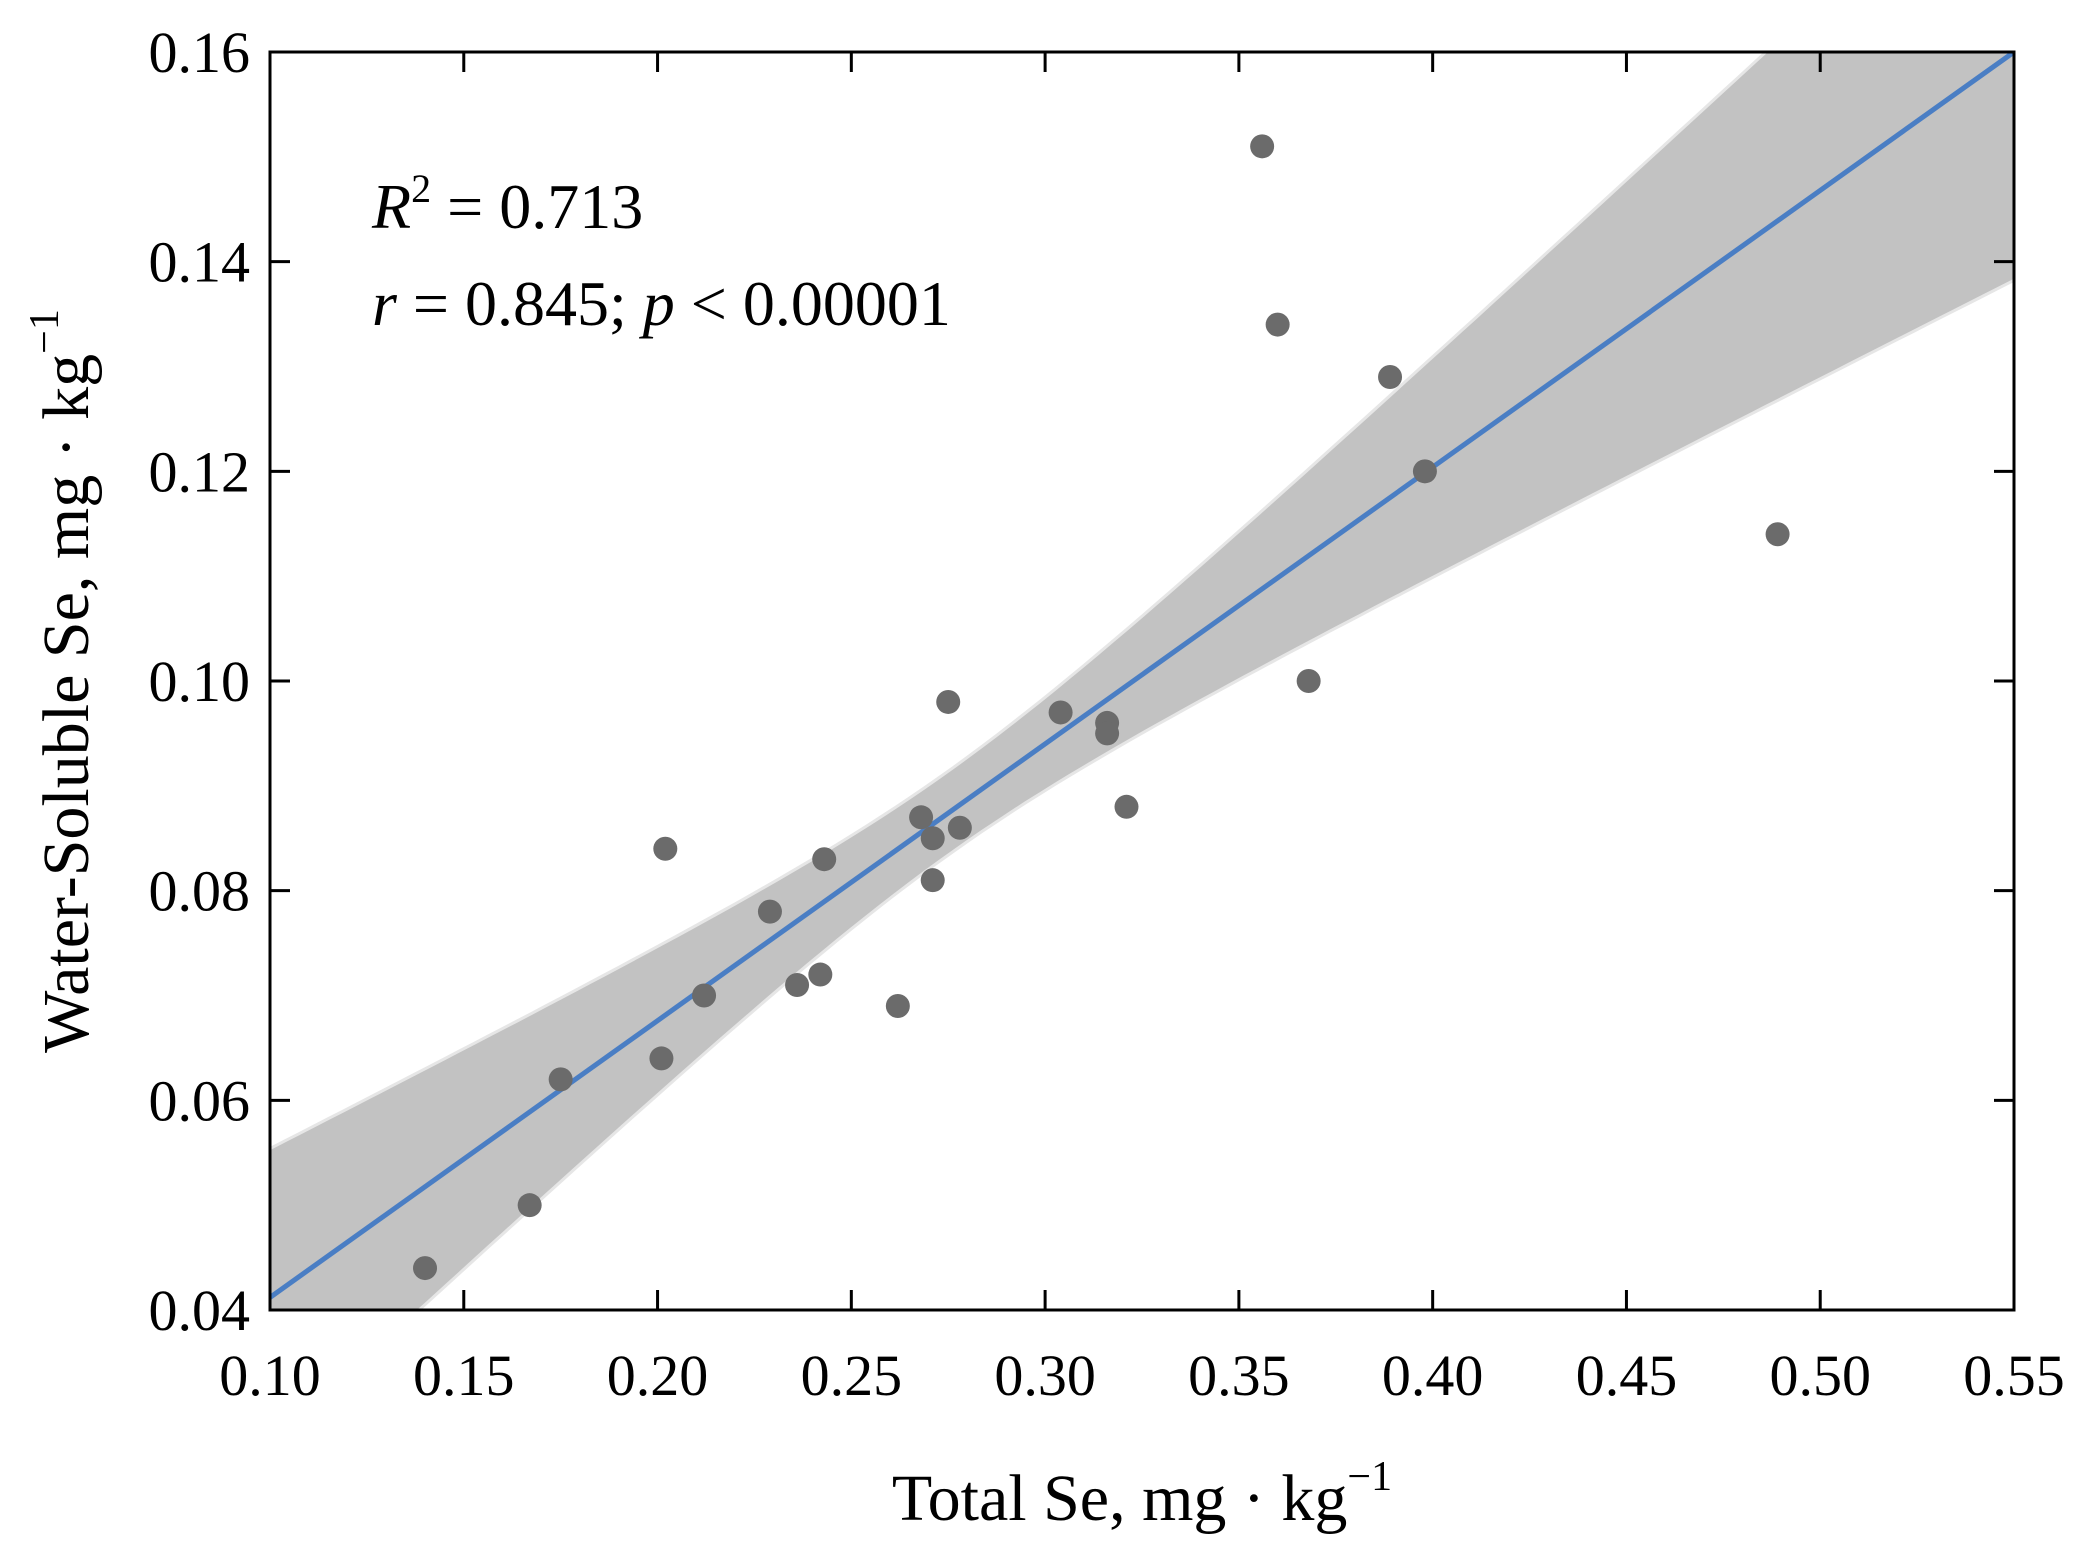 The height and width of the screenshot is (1564, 2088). I want to click on x-tick-label: 0.20, so click(658, 1375).